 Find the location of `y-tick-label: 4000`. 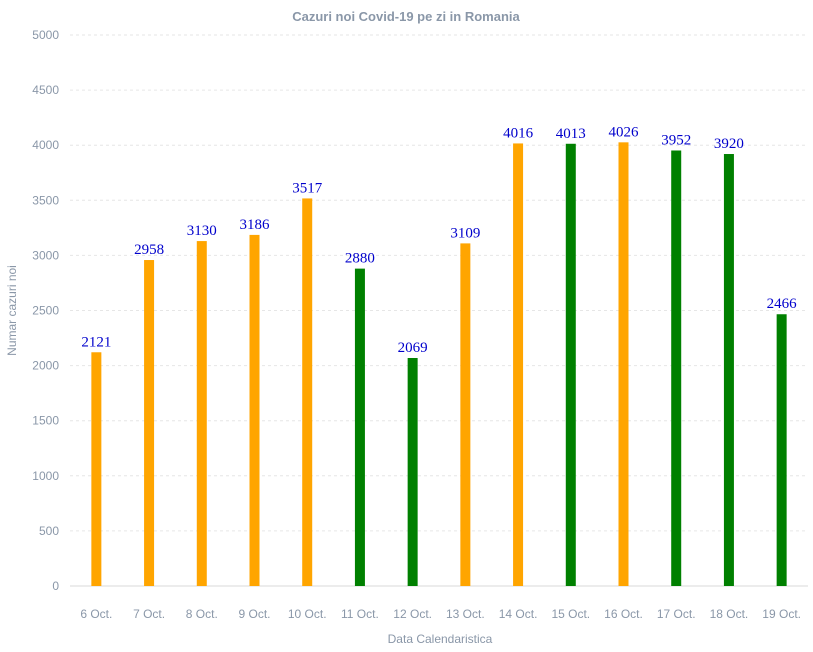

y-tick-label: 4000 is located at coordinates (45, 145).